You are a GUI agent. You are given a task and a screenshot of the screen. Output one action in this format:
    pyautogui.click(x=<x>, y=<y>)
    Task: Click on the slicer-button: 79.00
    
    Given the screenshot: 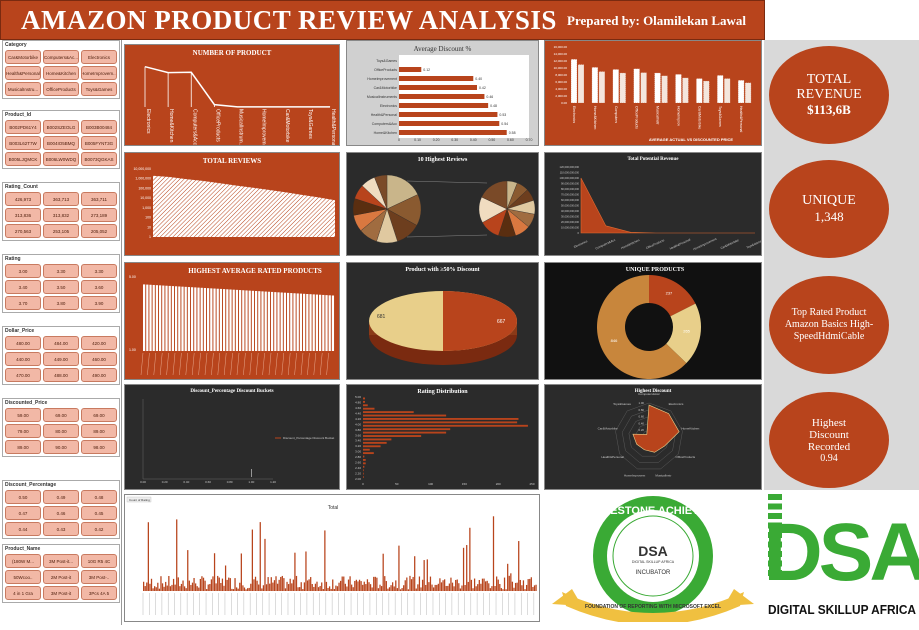 What is the action you would take?
    pyautogui.click(x=23, y=431)
    